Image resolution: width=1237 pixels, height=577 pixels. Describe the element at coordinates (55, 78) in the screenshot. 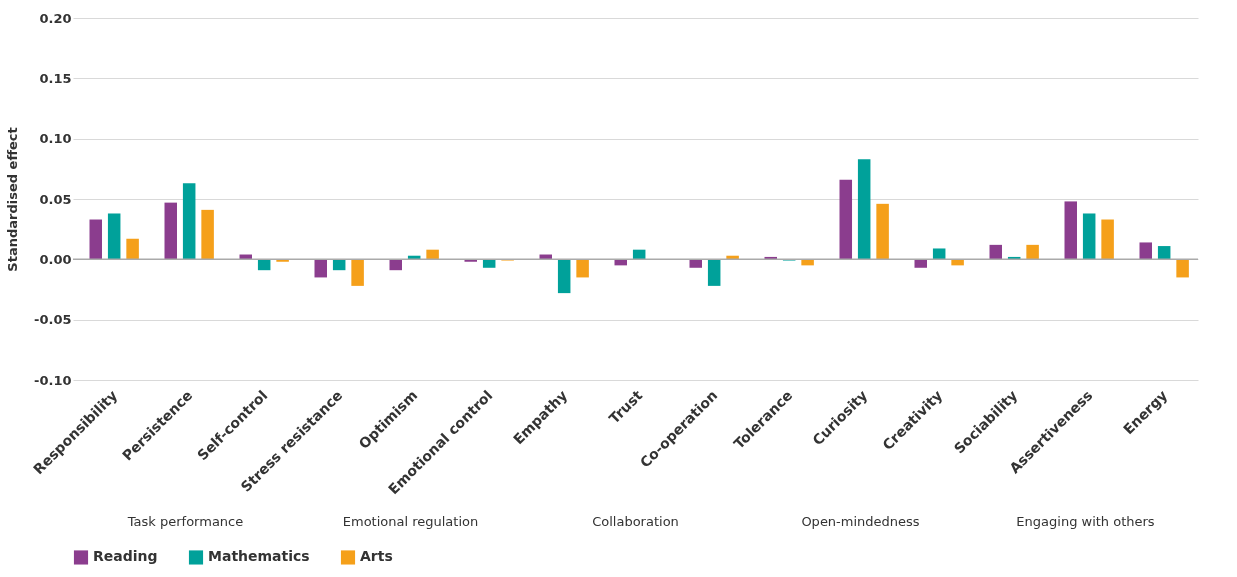

I see `y-tick-label: 0.15` at that location.